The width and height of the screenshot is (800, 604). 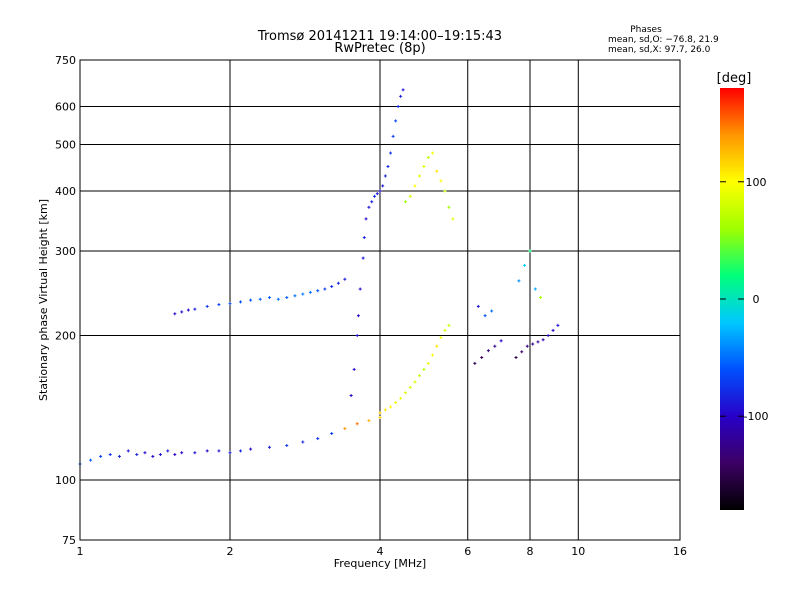 I want to click on stats-heading: Phases, so click(x=646, y=30).